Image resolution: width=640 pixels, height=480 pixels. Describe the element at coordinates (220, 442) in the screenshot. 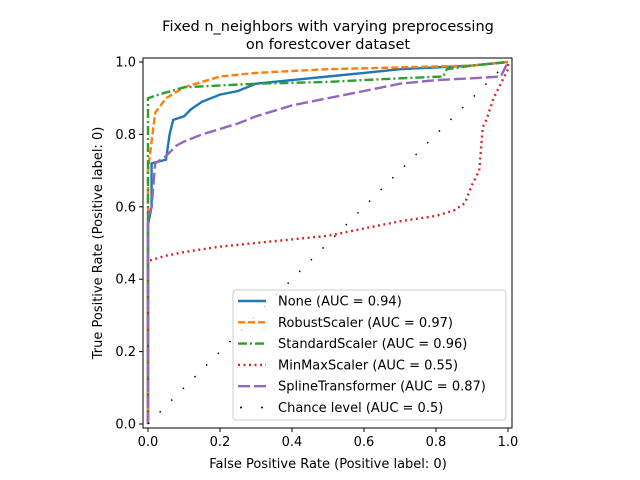

I see `x-tick-label: 0.2` at that location.